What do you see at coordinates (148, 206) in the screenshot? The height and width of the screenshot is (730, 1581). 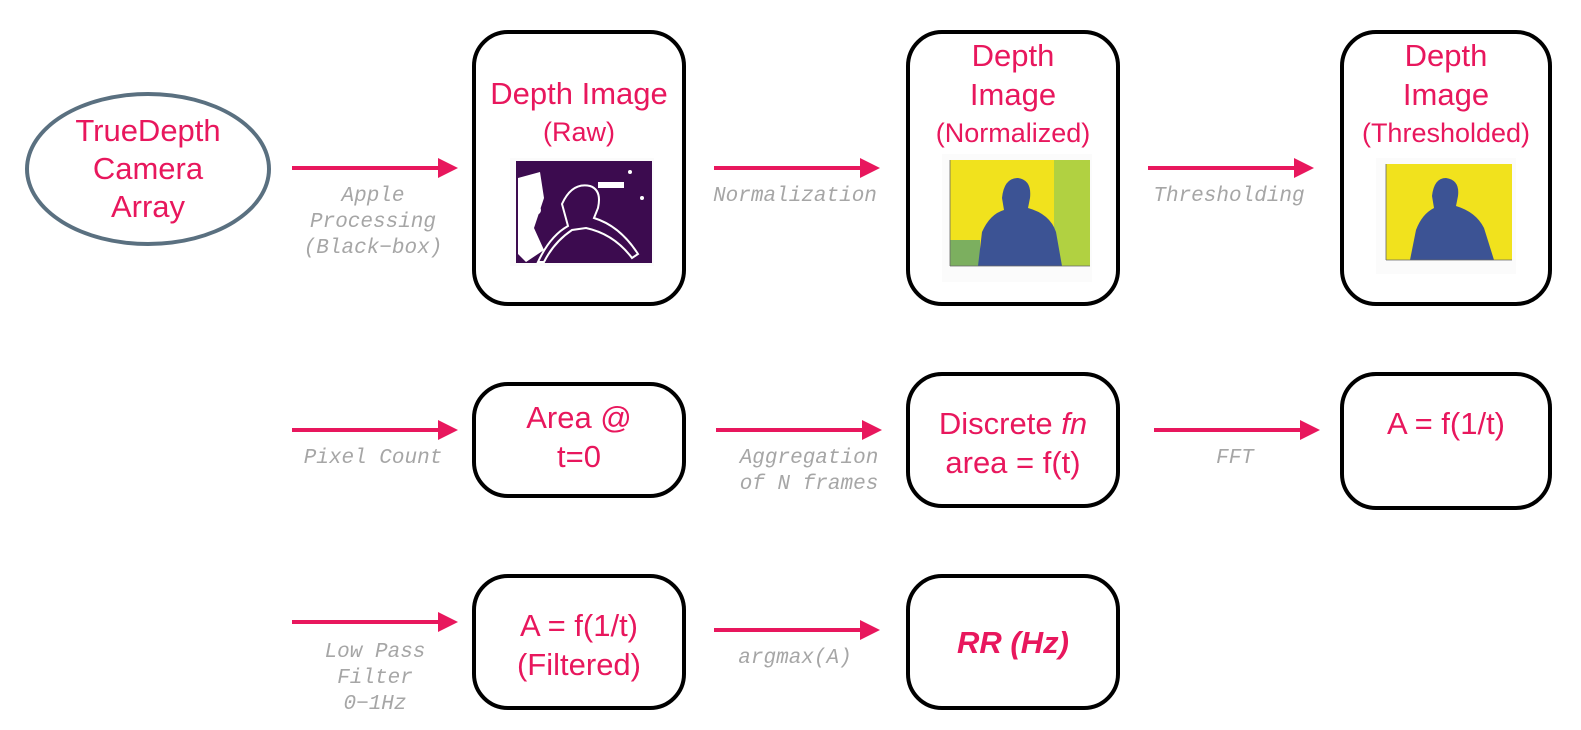 I see `node-line: Array` at bounding box center [148, 206].